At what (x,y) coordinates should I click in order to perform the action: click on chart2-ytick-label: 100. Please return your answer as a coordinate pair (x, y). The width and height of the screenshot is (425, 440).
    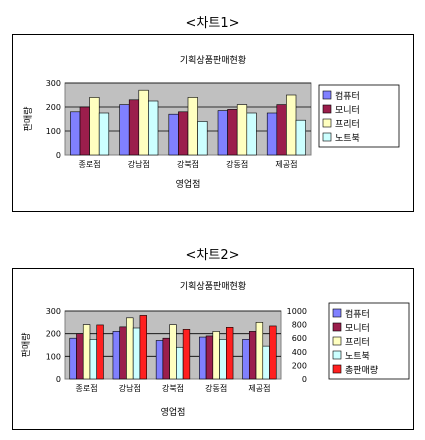
    Looking at the image, I should click on (53, 356).